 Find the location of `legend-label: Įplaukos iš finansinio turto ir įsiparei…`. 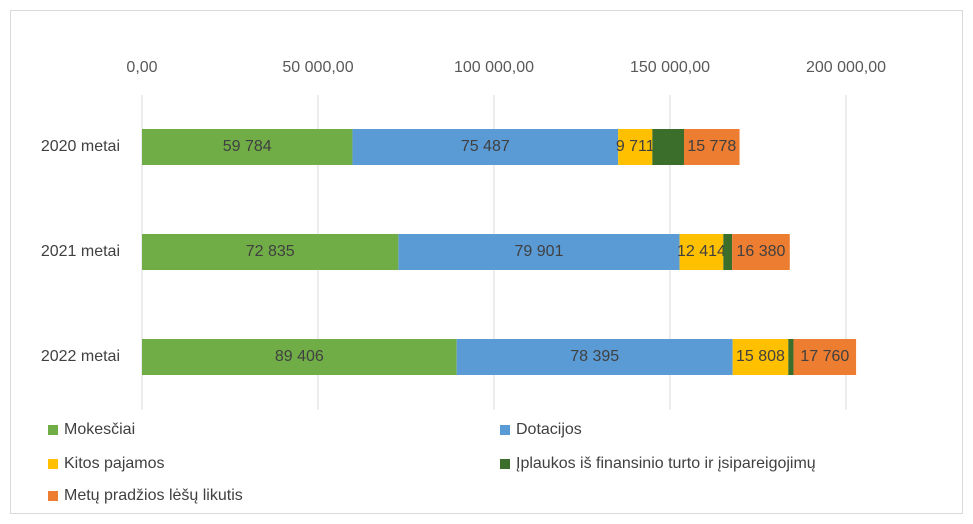

legend-label: Įplaukos iš finansinio turto ir įsiparei… is located at coordinates (666, 463).